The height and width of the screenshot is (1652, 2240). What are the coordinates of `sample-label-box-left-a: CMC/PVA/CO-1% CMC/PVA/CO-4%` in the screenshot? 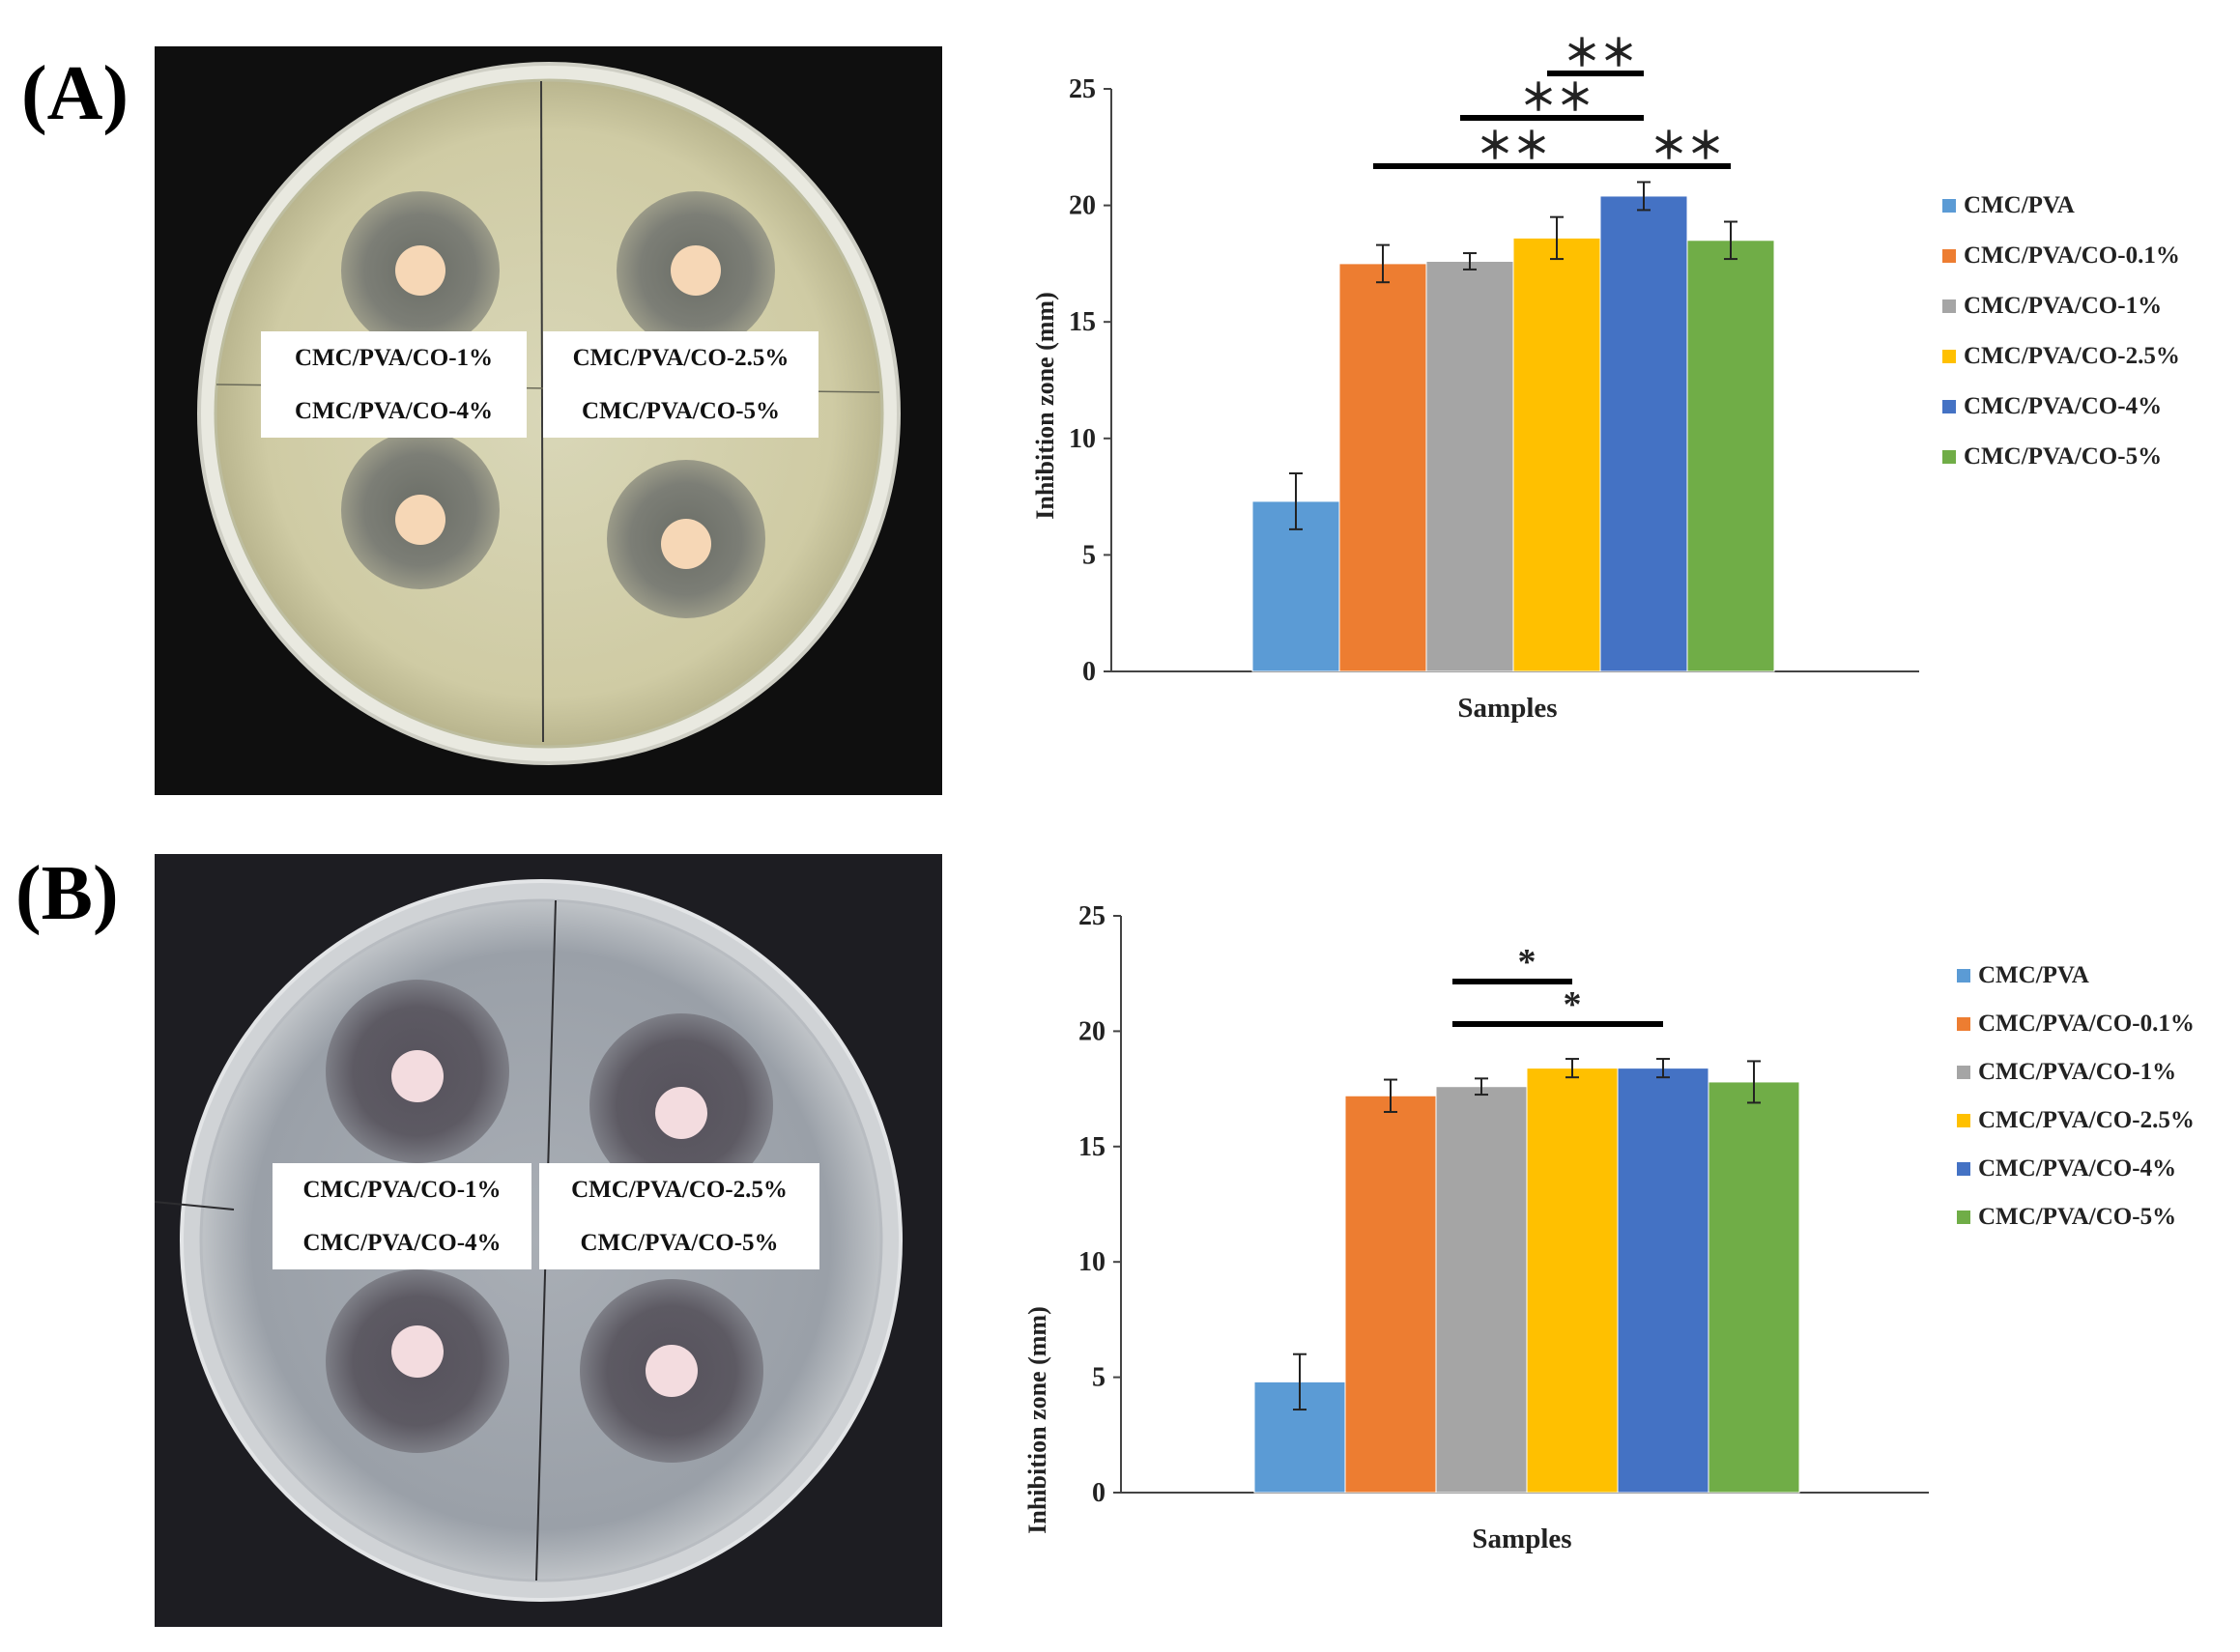 It's located at (394, 384).